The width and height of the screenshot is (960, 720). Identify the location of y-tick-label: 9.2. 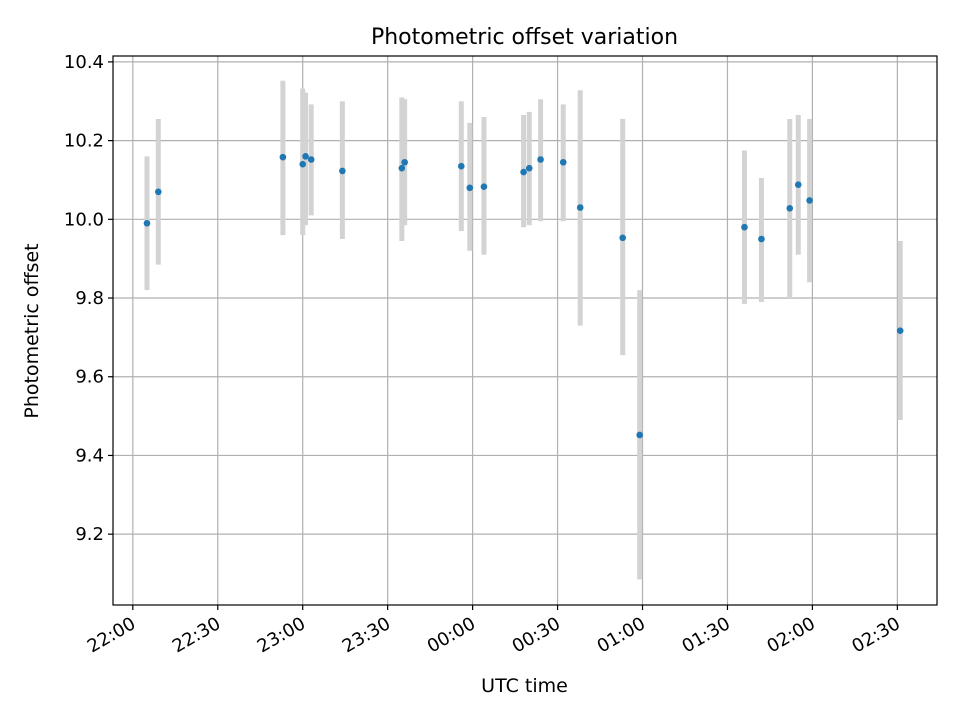
(89, 534).